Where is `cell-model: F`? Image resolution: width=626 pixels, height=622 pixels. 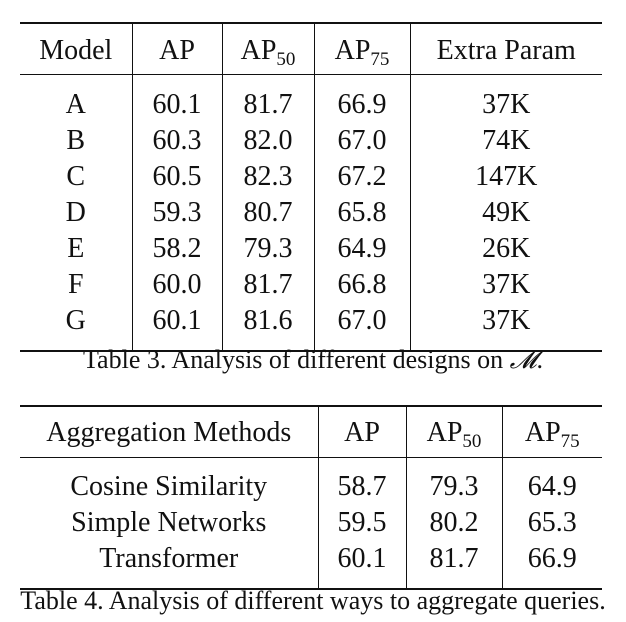 cell-model: F is located at coordinates (75, 284).